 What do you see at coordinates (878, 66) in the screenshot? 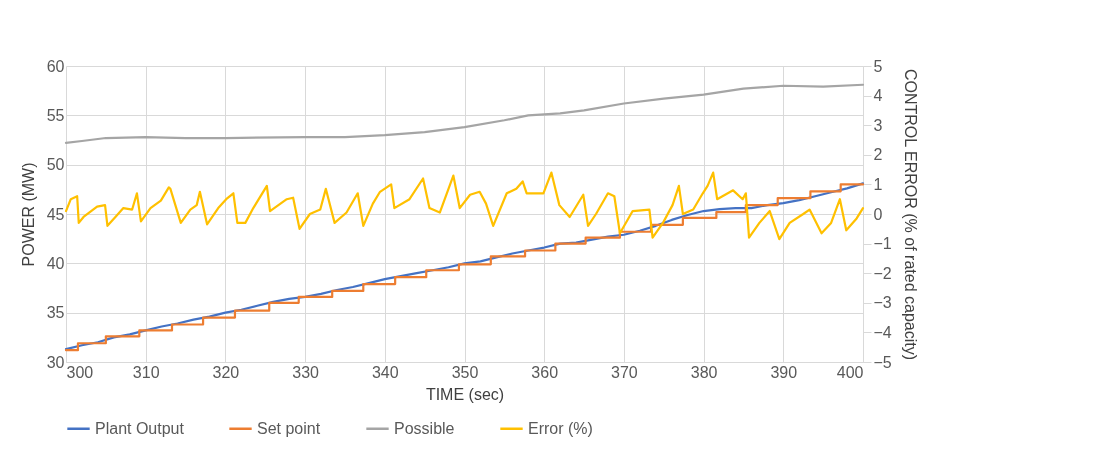
I see `y2-tick-label: 5` at bounding box center [878, 66].